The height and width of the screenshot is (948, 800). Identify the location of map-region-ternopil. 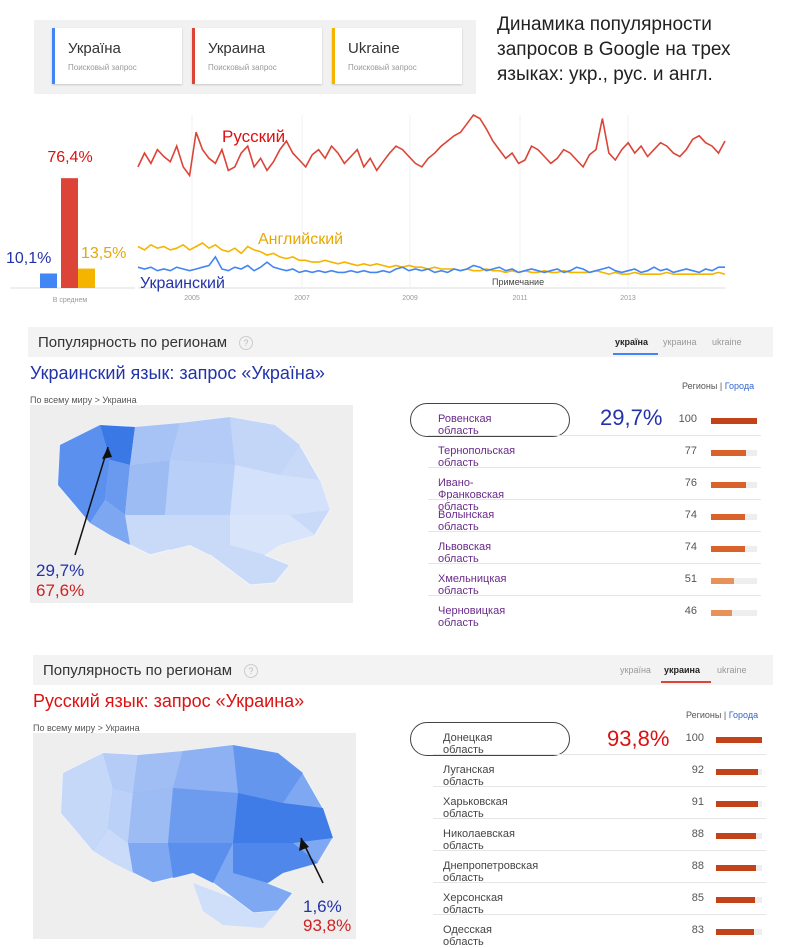
(120, 815).